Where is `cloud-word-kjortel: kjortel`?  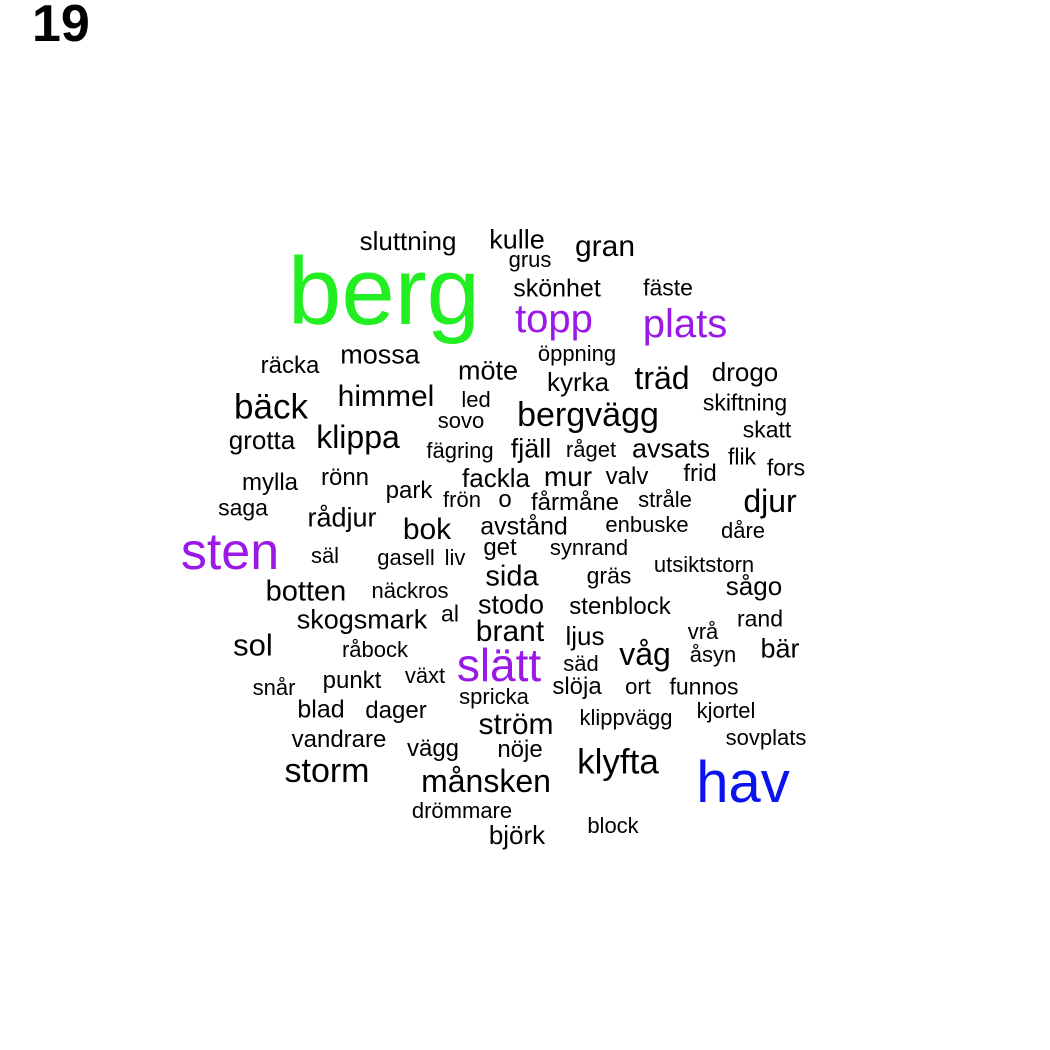
cloud-word-kjortel: kjortel is located at coordinates (726, 710).